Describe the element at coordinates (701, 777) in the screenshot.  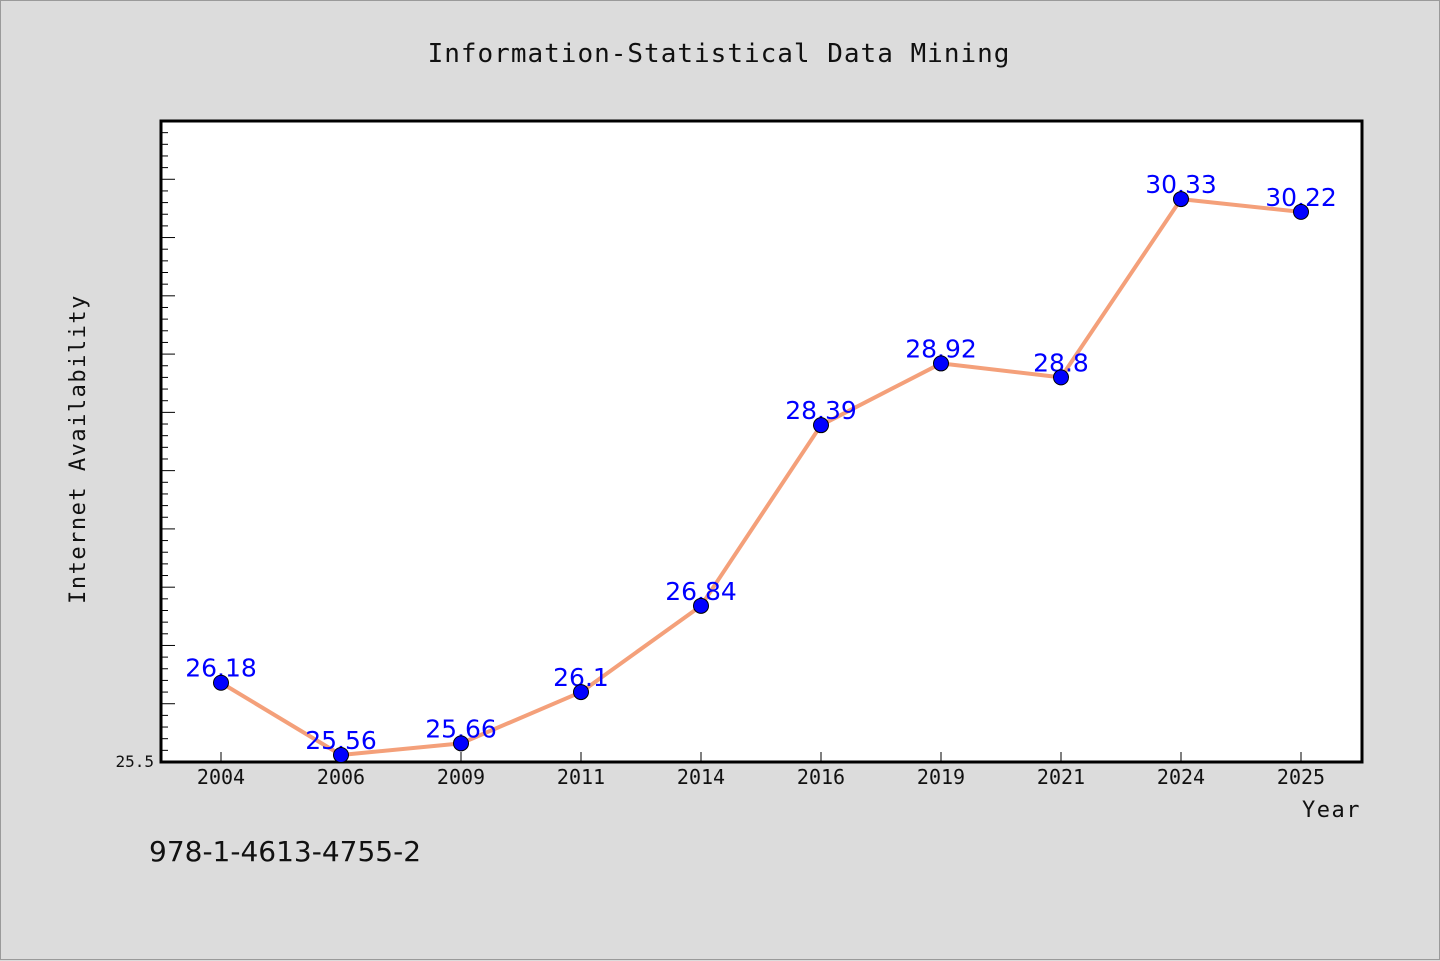
I see `x-tick-label: 2014` at that location.